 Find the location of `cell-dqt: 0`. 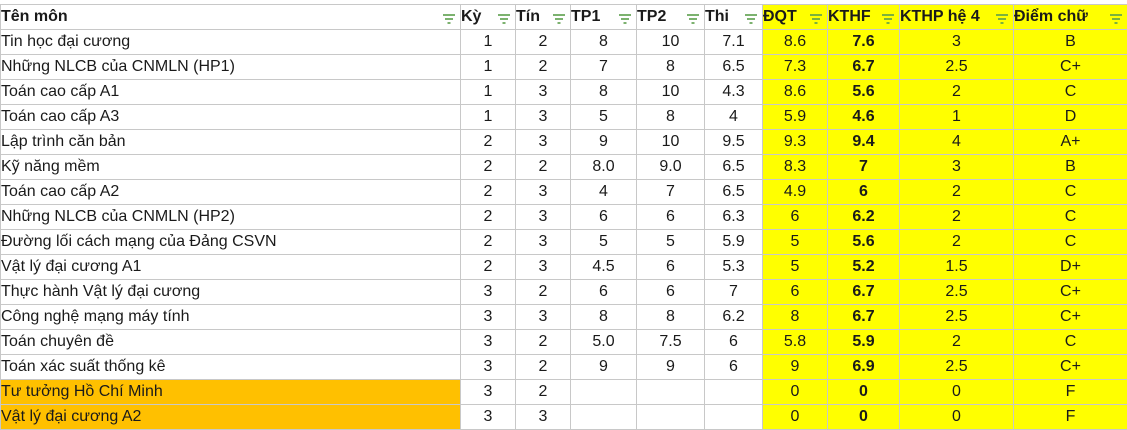

cell-dqt: 0 is located at coordinates (795, 417).